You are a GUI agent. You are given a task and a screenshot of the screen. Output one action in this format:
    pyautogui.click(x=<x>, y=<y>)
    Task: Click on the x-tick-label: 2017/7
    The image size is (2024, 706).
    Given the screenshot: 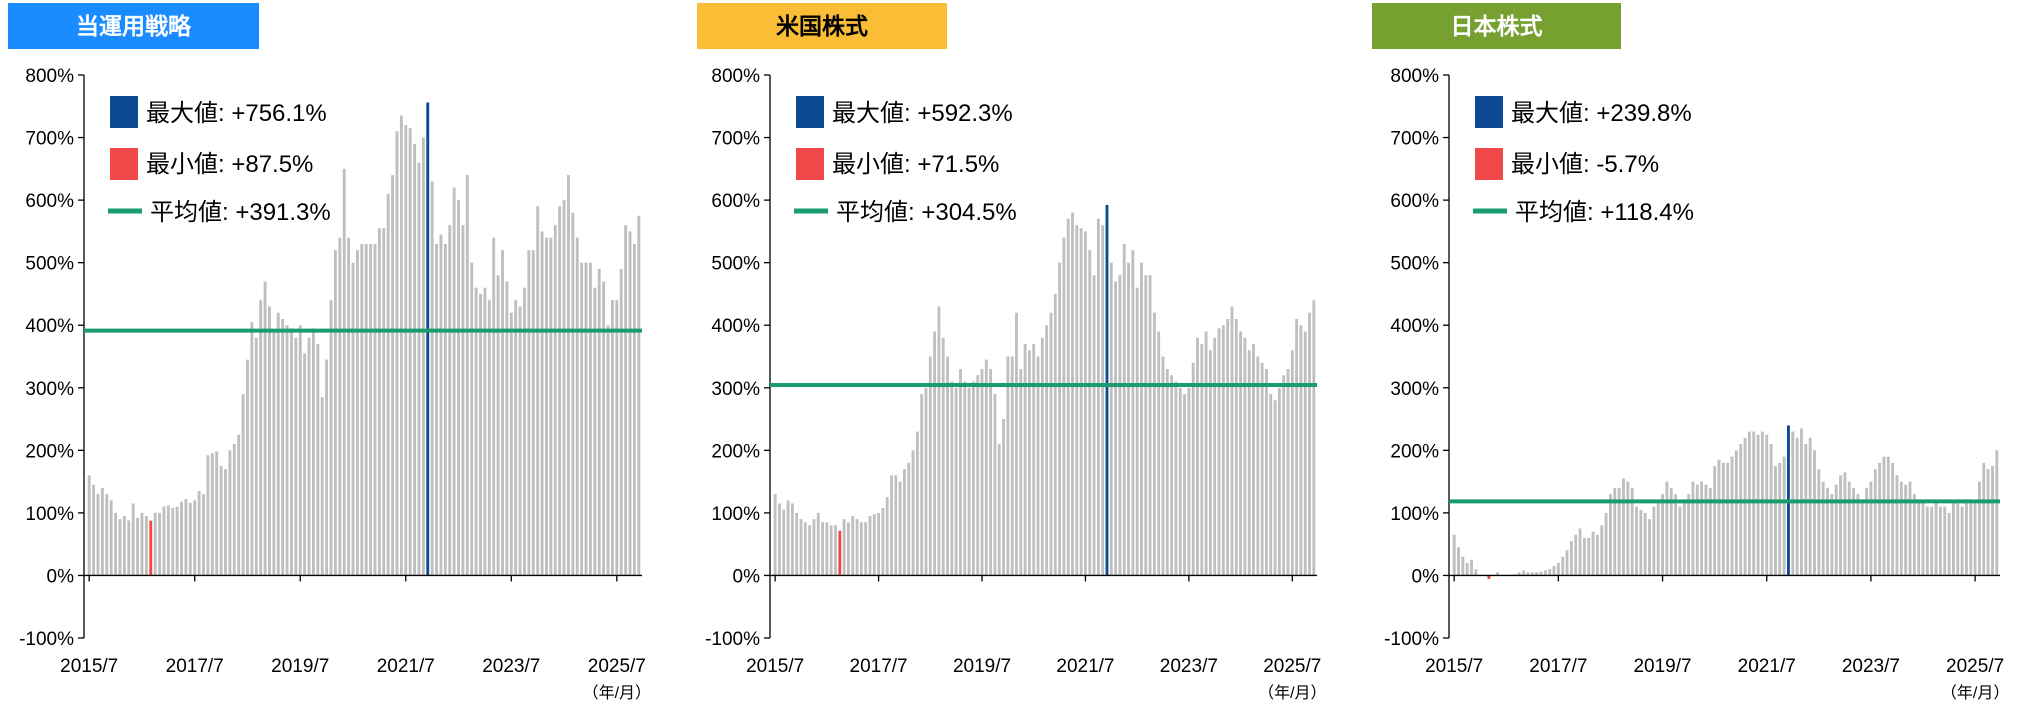 What is the action you would take?
    pyautogui.click(x=879, y=666)
    